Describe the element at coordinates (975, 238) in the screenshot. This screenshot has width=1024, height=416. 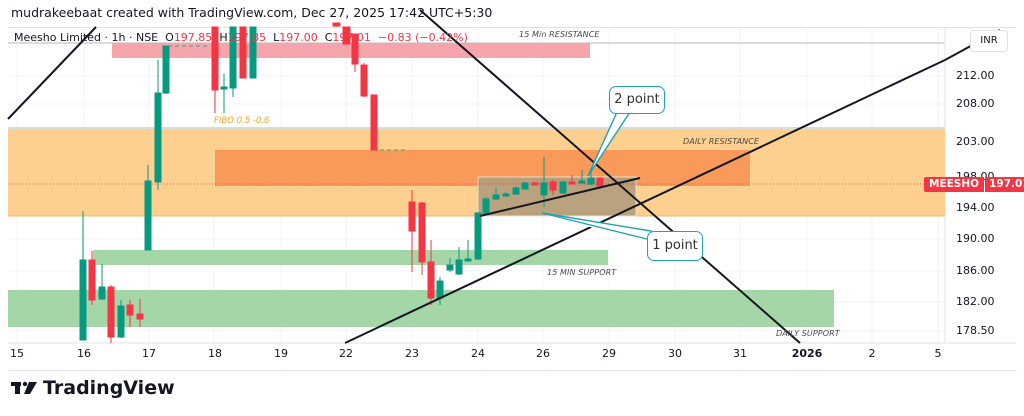
I see `price-tick: 190.00` at that location.